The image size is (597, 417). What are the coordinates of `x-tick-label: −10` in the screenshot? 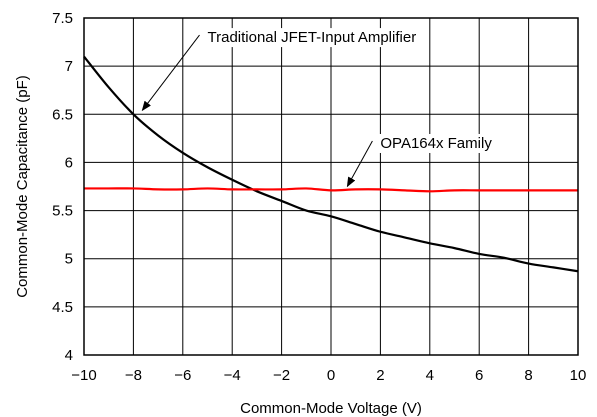 It's located at (83, 375).